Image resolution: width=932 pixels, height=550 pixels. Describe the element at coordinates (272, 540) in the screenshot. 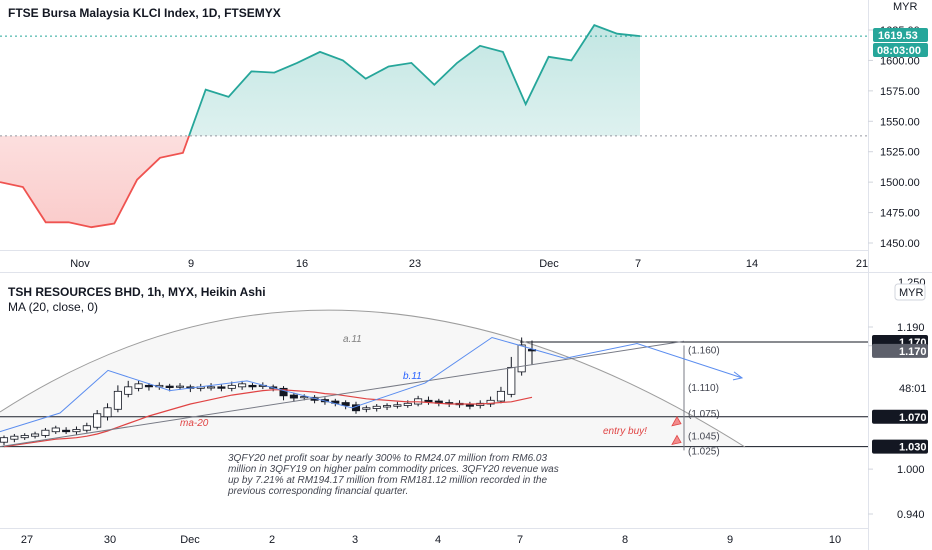

I see `tsh-x-tick-label: 2` at that location.